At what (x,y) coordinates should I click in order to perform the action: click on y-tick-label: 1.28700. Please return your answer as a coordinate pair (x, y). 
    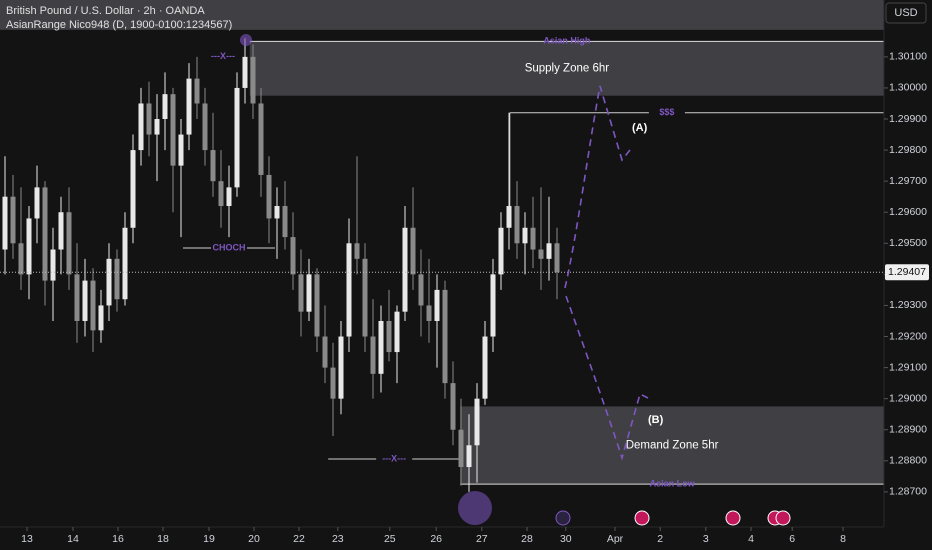
    Looking at the image, I should click on (908, 492).